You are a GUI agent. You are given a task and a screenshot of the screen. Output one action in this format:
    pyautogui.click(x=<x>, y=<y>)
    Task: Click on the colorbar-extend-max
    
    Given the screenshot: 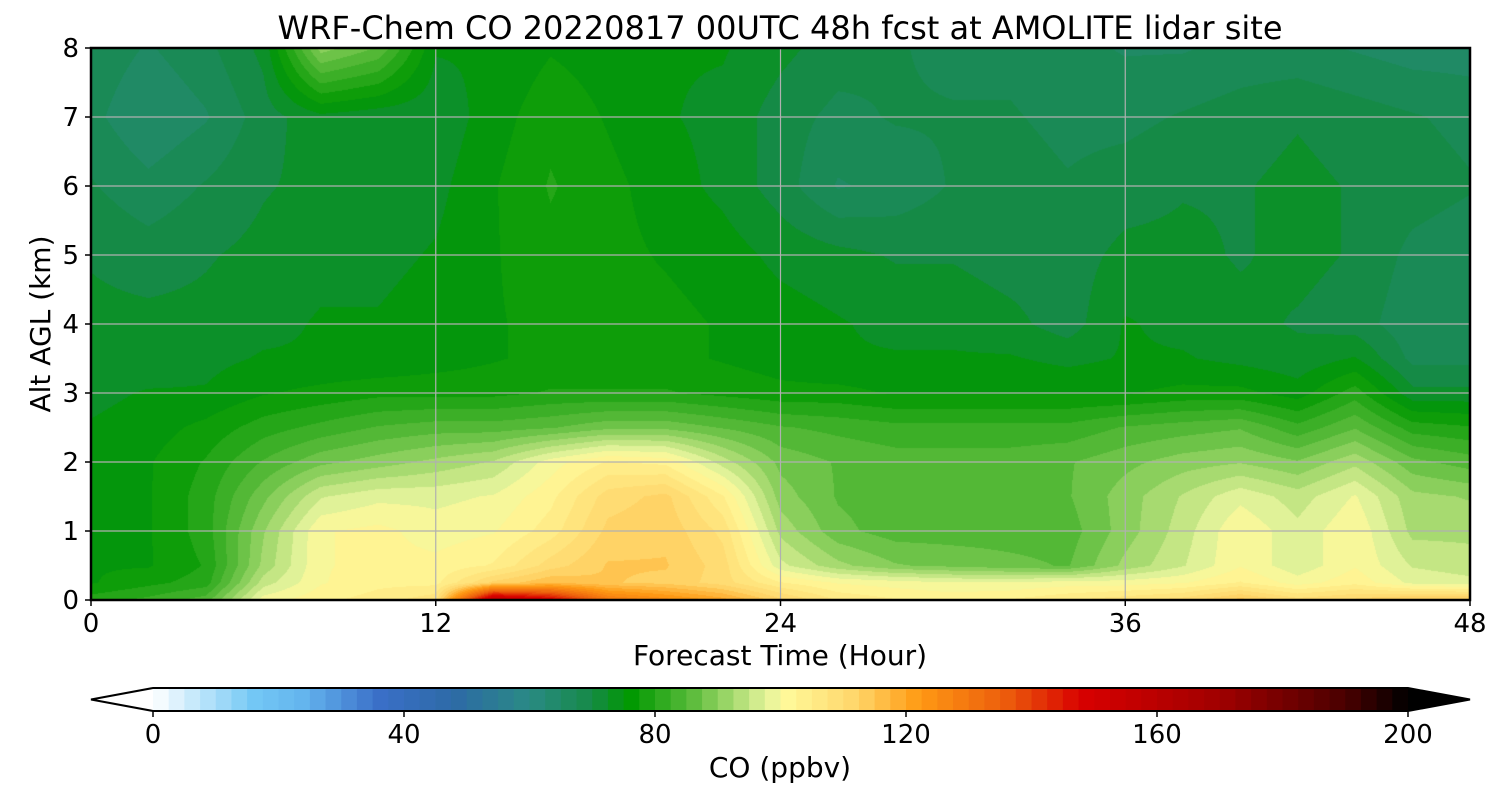 What is the action you would take?
    pyautogui.click(x=1439, y=699)
    